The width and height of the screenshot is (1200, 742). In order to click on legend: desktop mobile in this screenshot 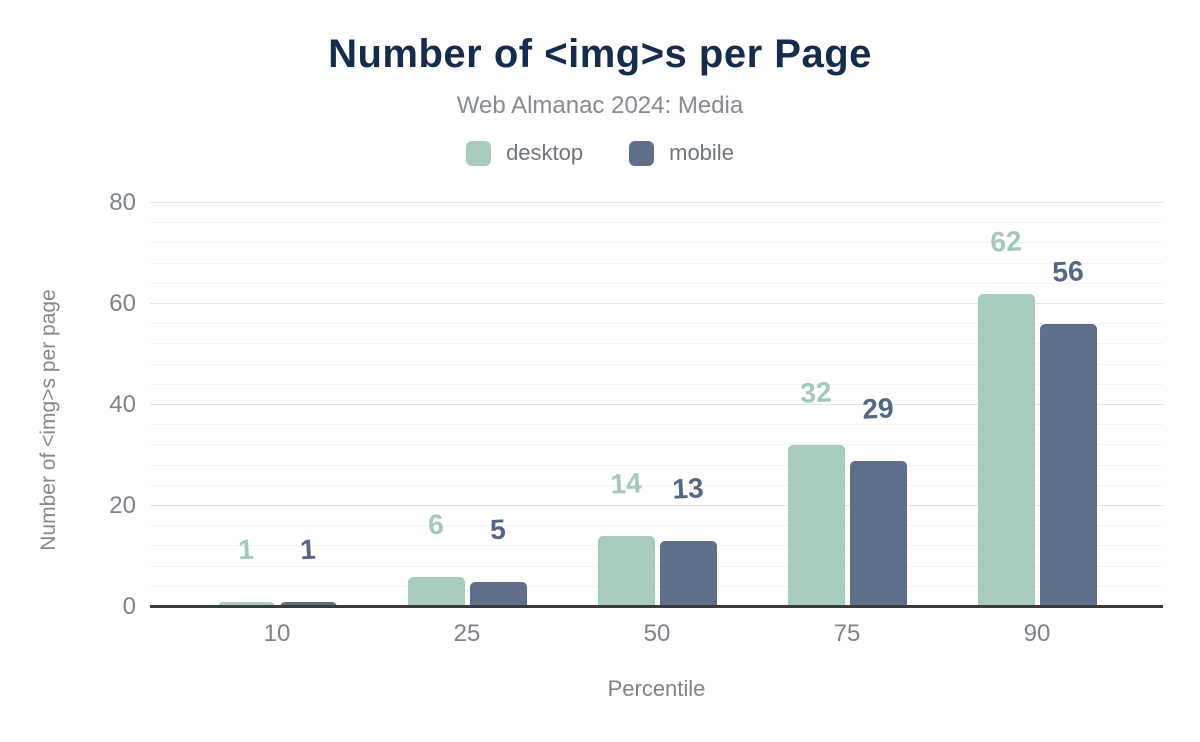, I will do `click(600, 153)`.